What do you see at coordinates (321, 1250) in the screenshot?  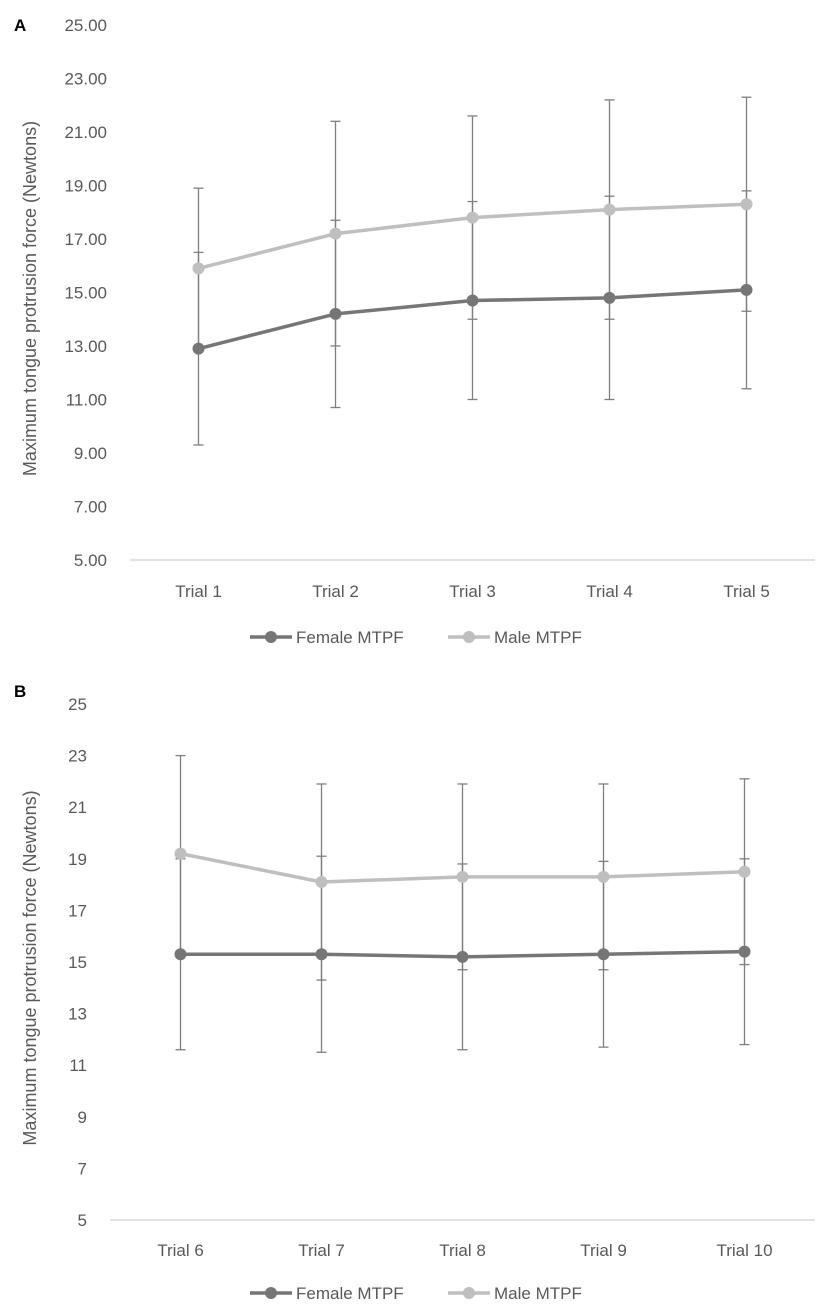 I see `x-tick-label: Trial 7` at bounding box center [321, 1250].